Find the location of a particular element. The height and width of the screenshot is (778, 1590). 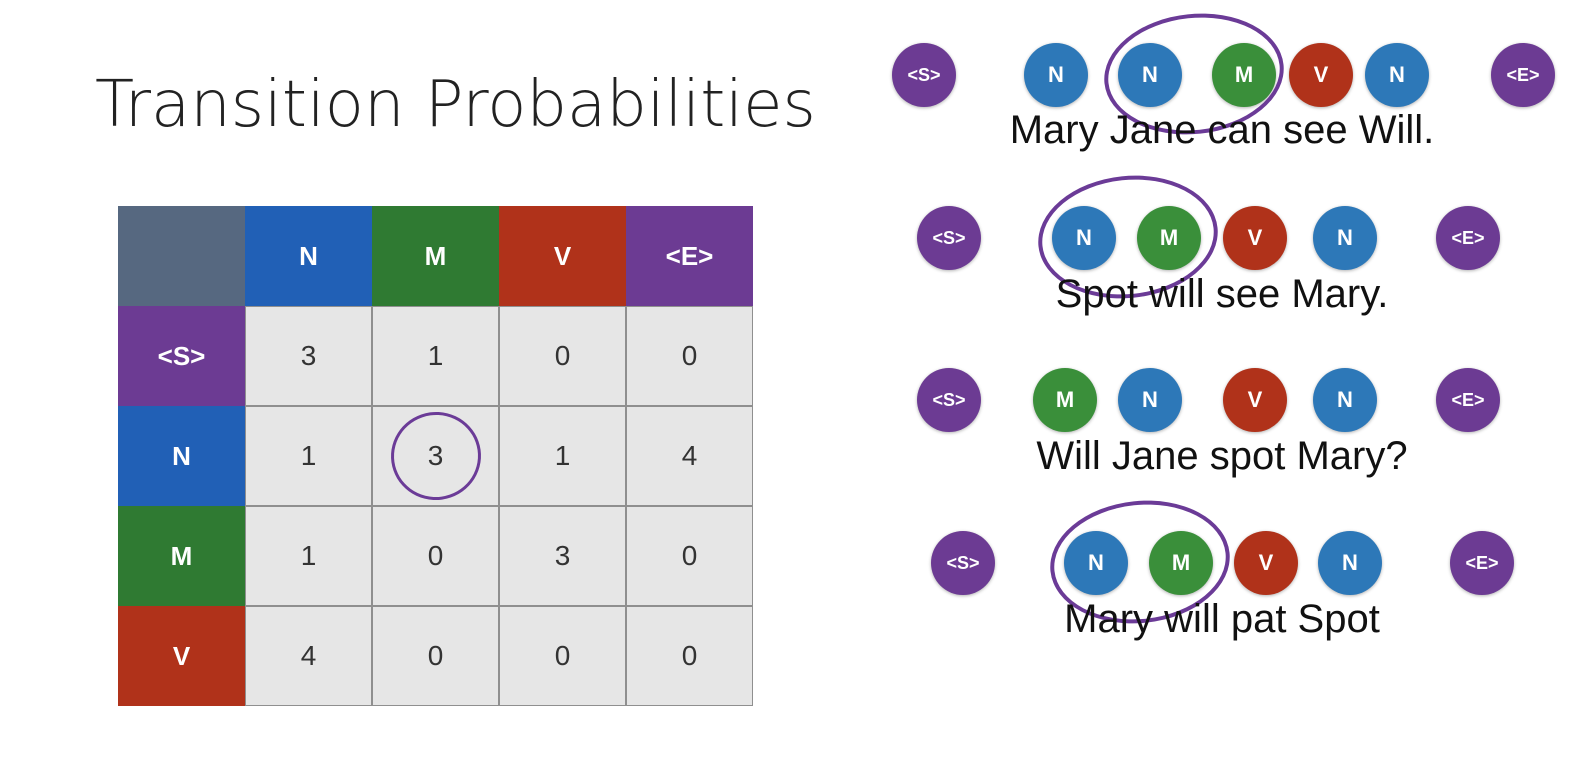

matrix-corner-cell is located at coordinates (181, 256).